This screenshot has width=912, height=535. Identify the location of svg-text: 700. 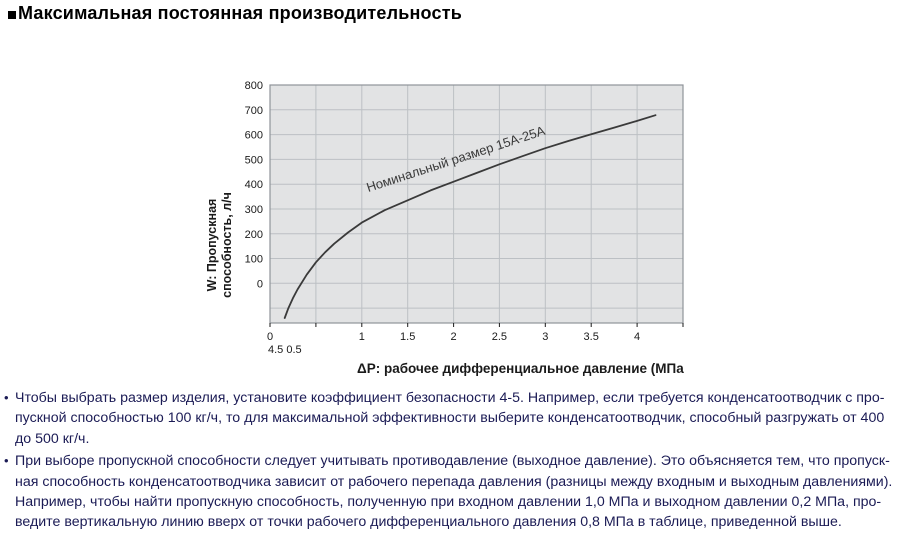
(254, 111).